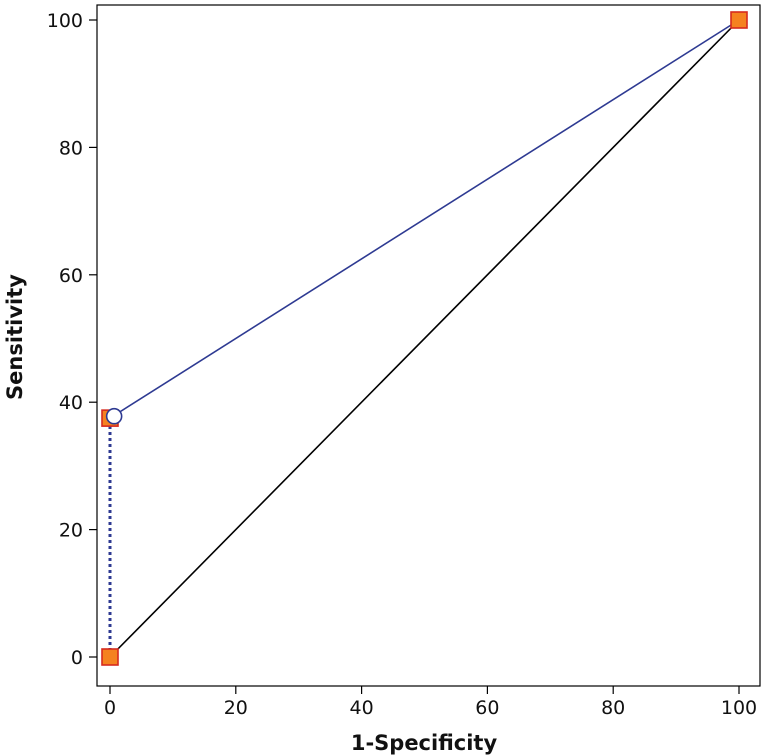 Image resolution: width=761 pixels, height=755 pixels. Describe the element at coordinates (71, 403) in the screenshot. I see `y-tick-label: 40` at that location.